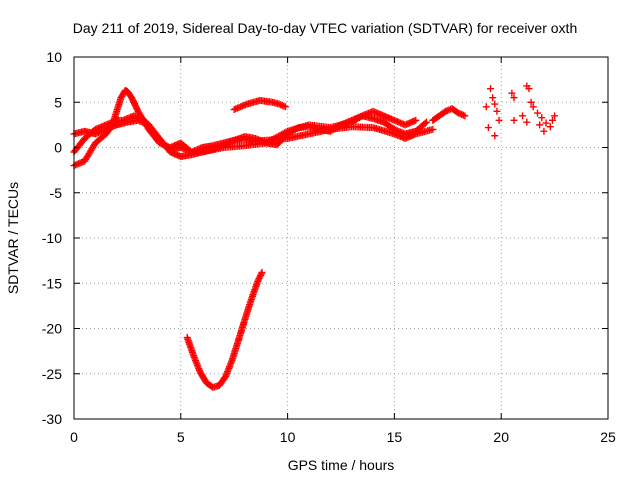 The image size is (640, 480). Describe the element at coordinates (52, 238) in the screenshot. I see `y-tick-label: -10` at that location.